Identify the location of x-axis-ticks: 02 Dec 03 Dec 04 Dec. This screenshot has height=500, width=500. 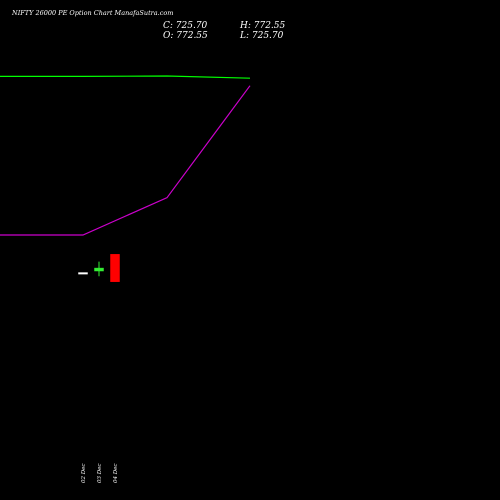
(100, 474).